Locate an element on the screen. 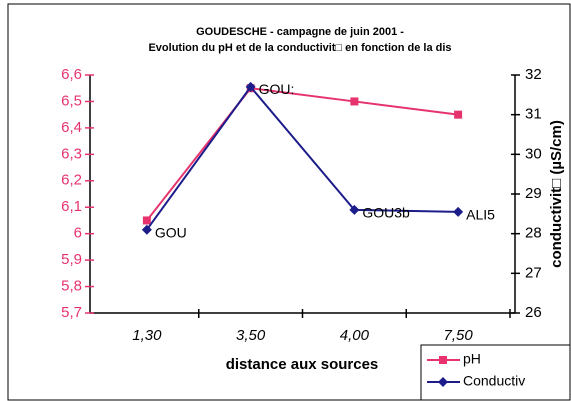  legend-label: Conductiv is located at coordinates (494, 381).